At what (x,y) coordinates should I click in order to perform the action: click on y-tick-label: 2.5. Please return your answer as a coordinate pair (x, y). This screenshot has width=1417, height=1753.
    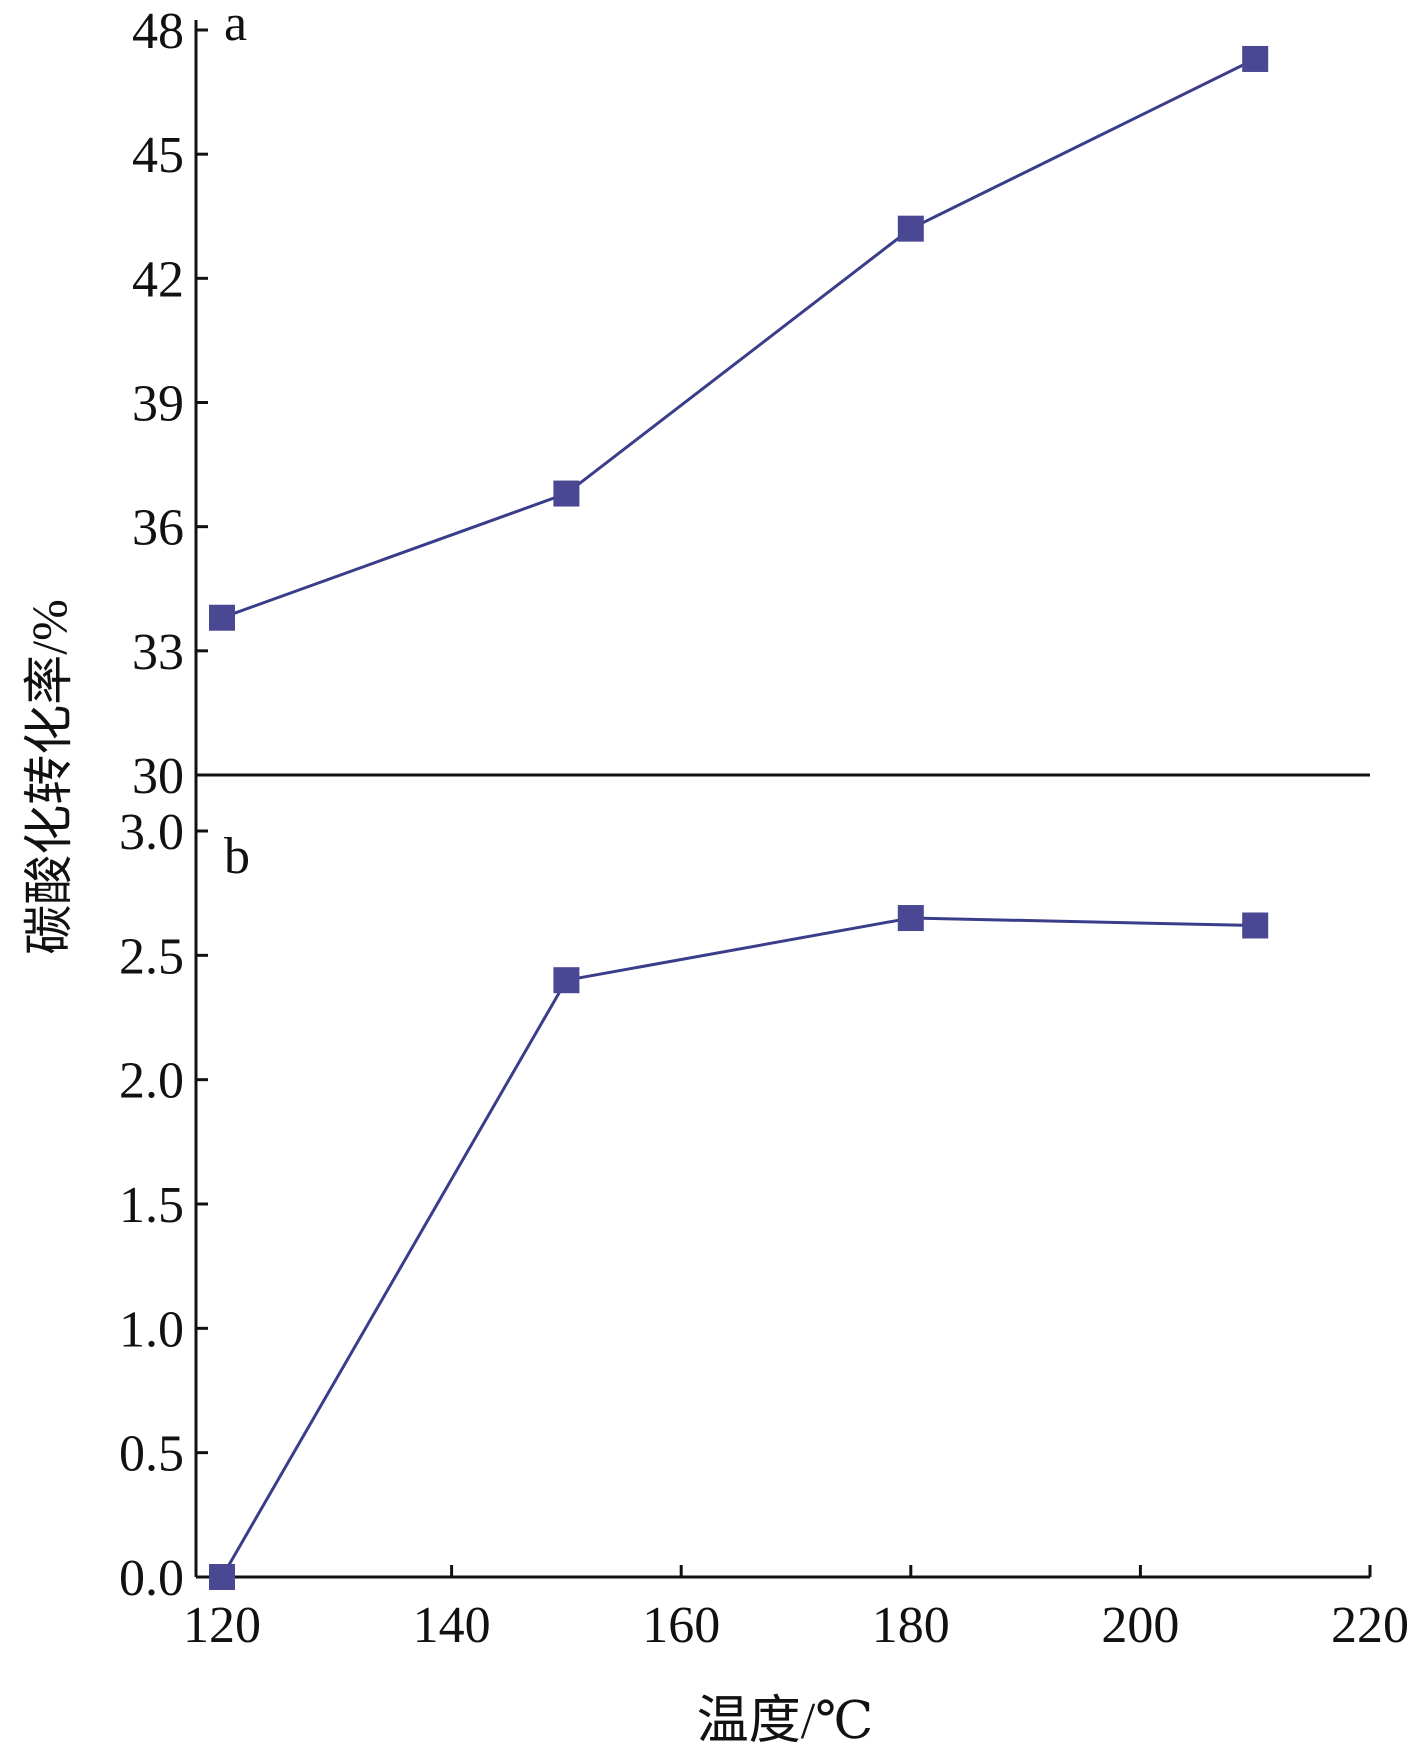
    Looking at the image, I should click on (151, 956).